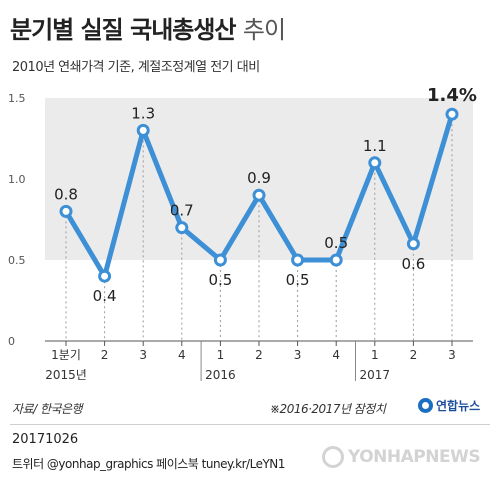 Image resolution: width=500 pixels, height=487 pixels. Describe the element at coordinates (66, 194) in the screenshot. I see `data-label: 0.8` at that location.